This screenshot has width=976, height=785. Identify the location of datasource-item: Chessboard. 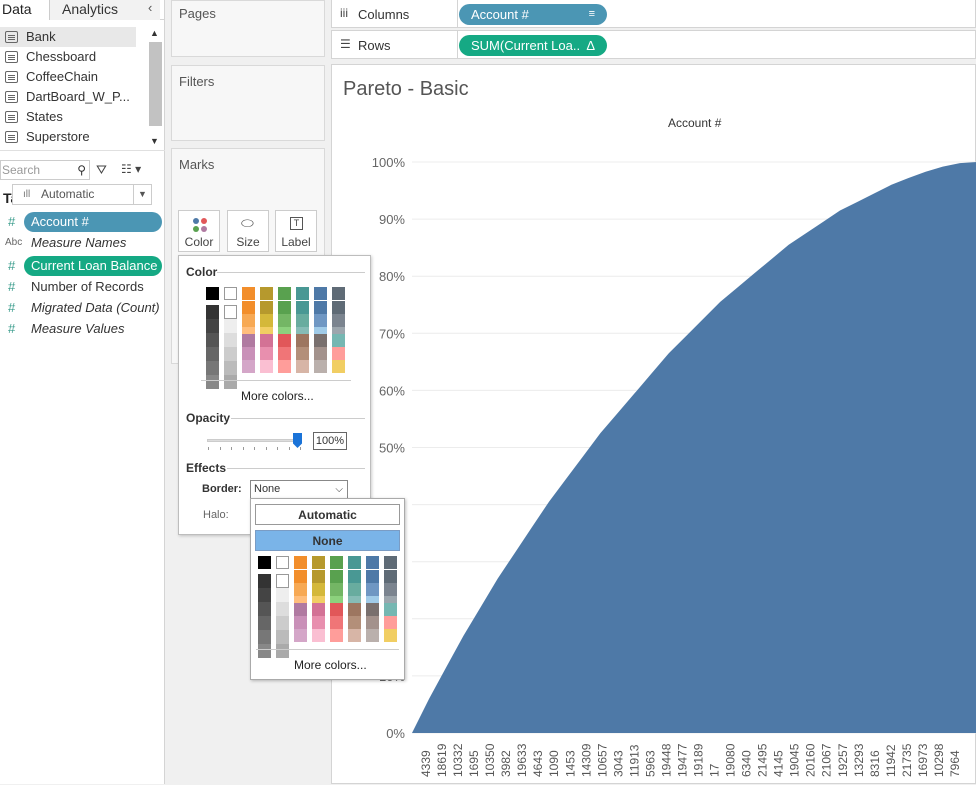
(74, 57).